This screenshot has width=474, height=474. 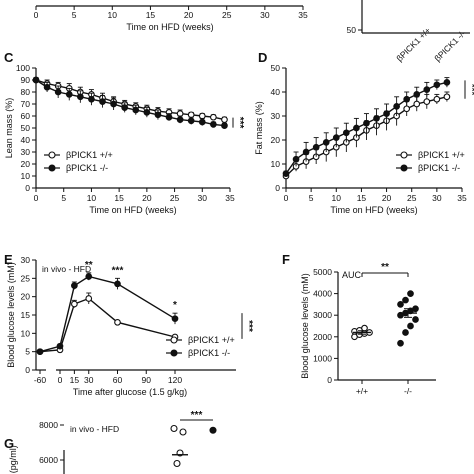 I want to click on panel-label-f: F, so click(x=286, y=259).